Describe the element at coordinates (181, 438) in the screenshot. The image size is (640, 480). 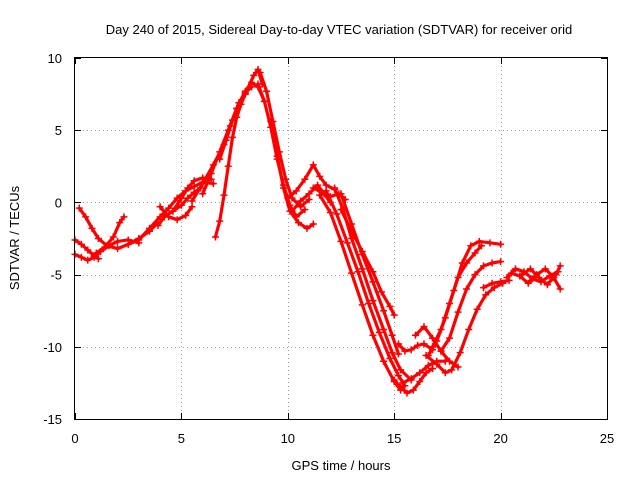
I see `x-tick-label: 5` at that location.